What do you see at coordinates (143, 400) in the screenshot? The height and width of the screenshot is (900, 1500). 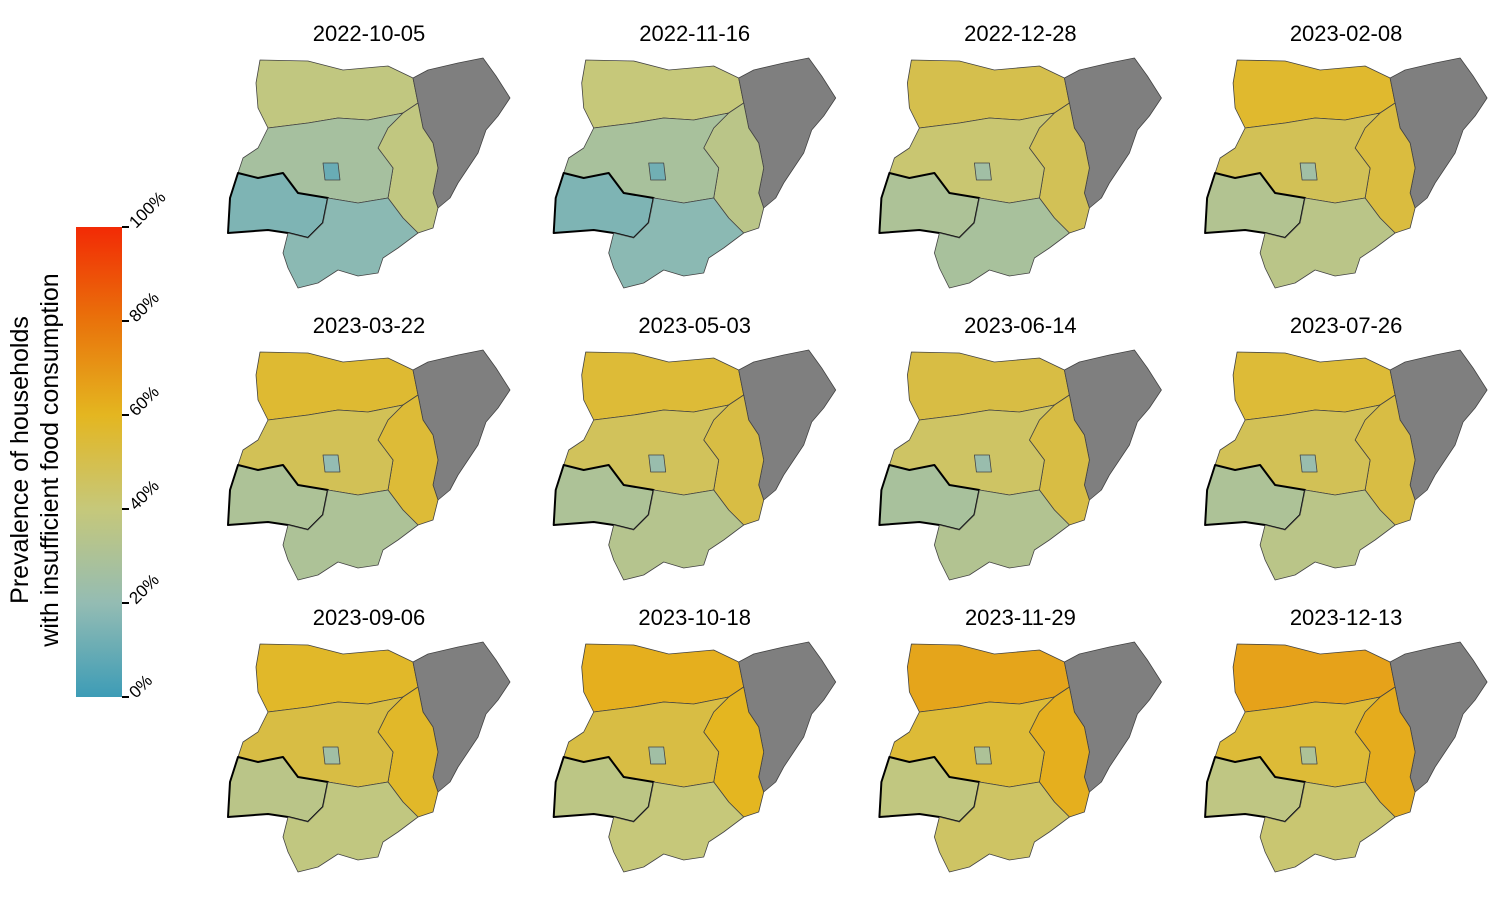 I see `colorbar-tick-label: 60%` at bounding box center [143, 400].